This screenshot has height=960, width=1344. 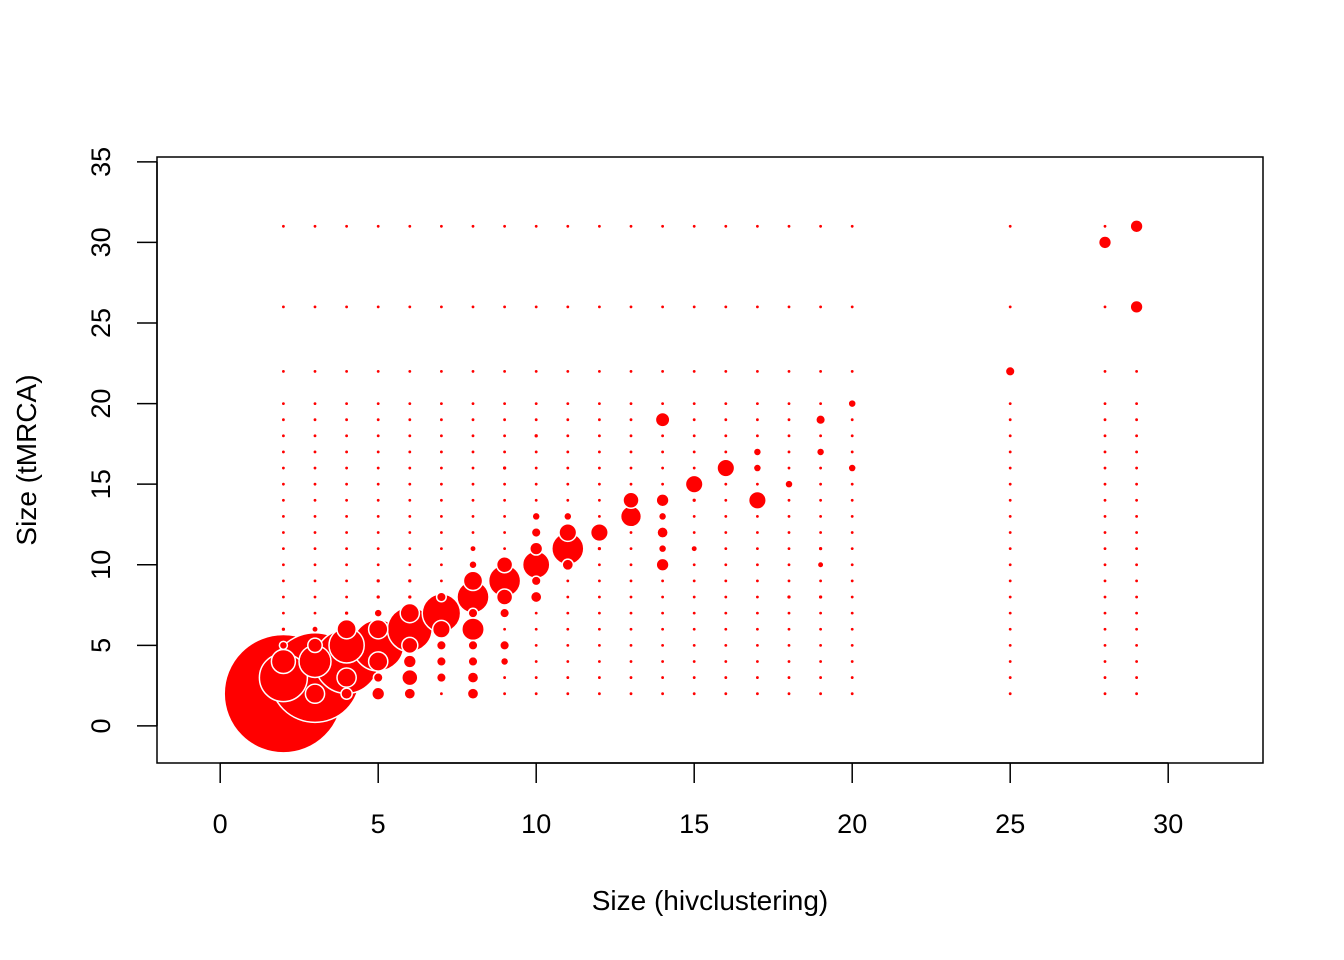 I want to click on x-tick-label: 25, so click(x=1010, y=824).